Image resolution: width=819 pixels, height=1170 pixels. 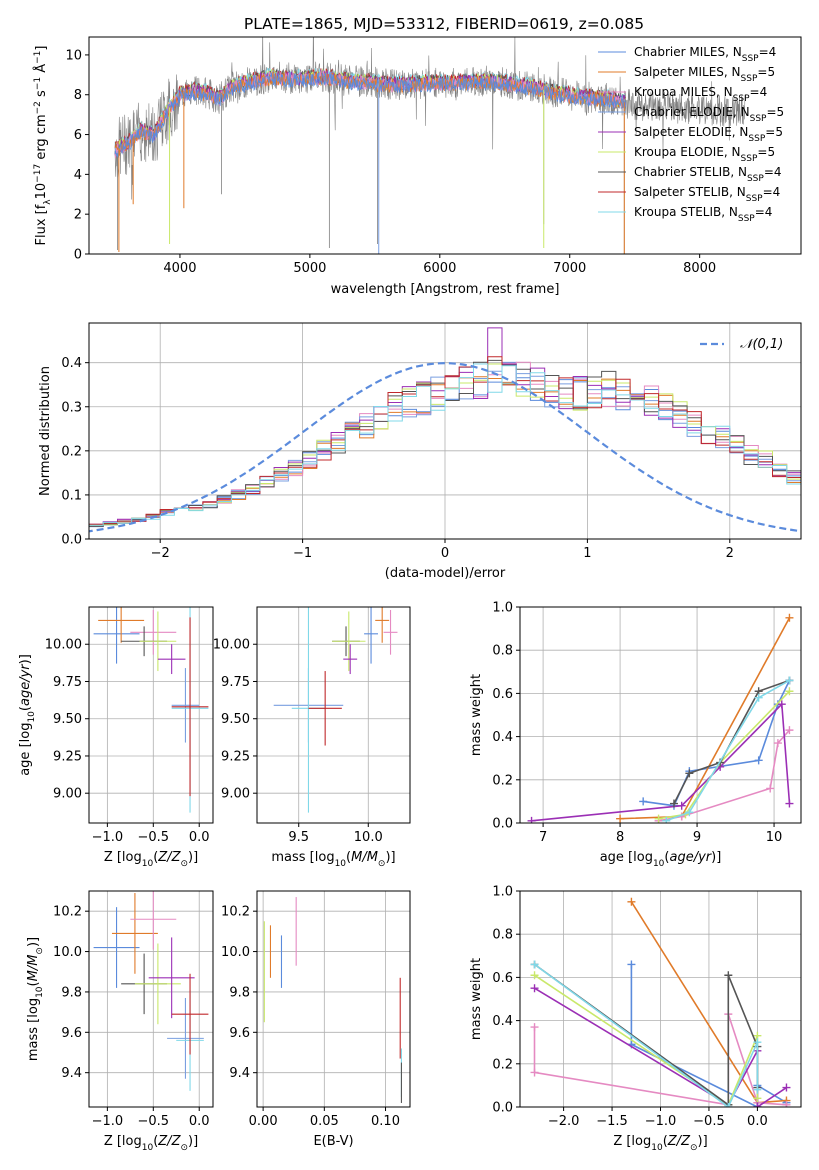 What do you see at coordinates (239, 992) in the screenshot?
I see `y-tick-label: 9.8` at bounding box center [239, 992].